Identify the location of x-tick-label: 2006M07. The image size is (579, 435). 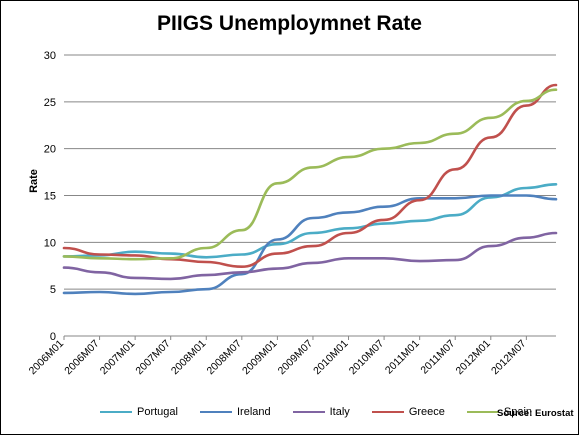
(82, 358).